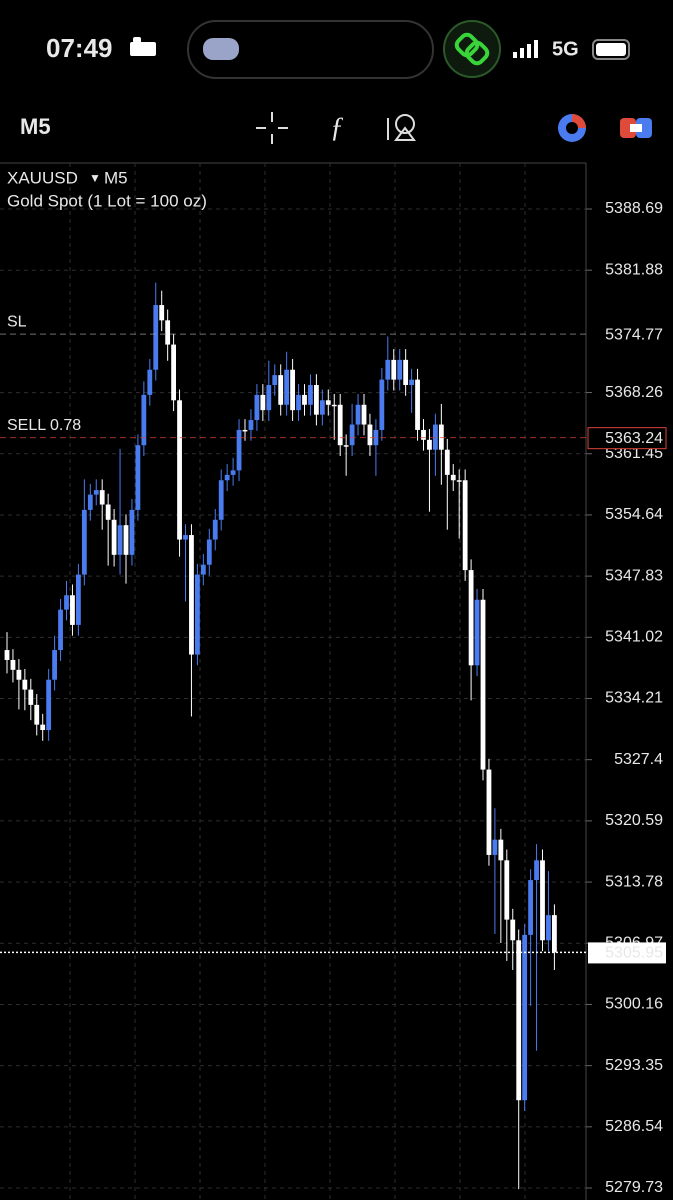 This screenshot has width=673, height=1200. What do you see at coordinates (634, 208) in the screenshot?
I see `y-tick-label: 5388.69` at bounding box center [634, 208].